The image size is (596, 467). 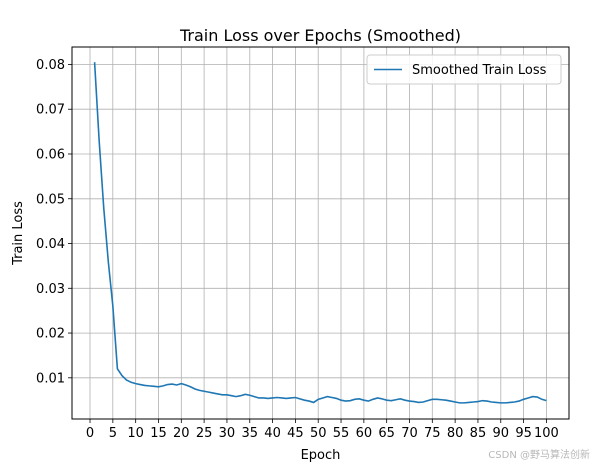 I want to click on x-tick-label: 55, so click(x=341, y=433).